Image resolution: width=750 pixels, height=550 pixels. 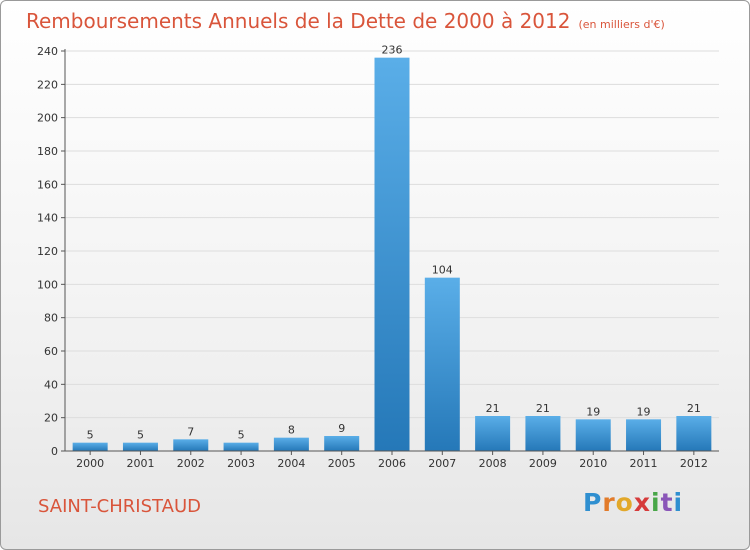 What do you see at coordinates (392, 50) in the screenshot?
I see `data-label: 236` at bounding box center [392, 50].